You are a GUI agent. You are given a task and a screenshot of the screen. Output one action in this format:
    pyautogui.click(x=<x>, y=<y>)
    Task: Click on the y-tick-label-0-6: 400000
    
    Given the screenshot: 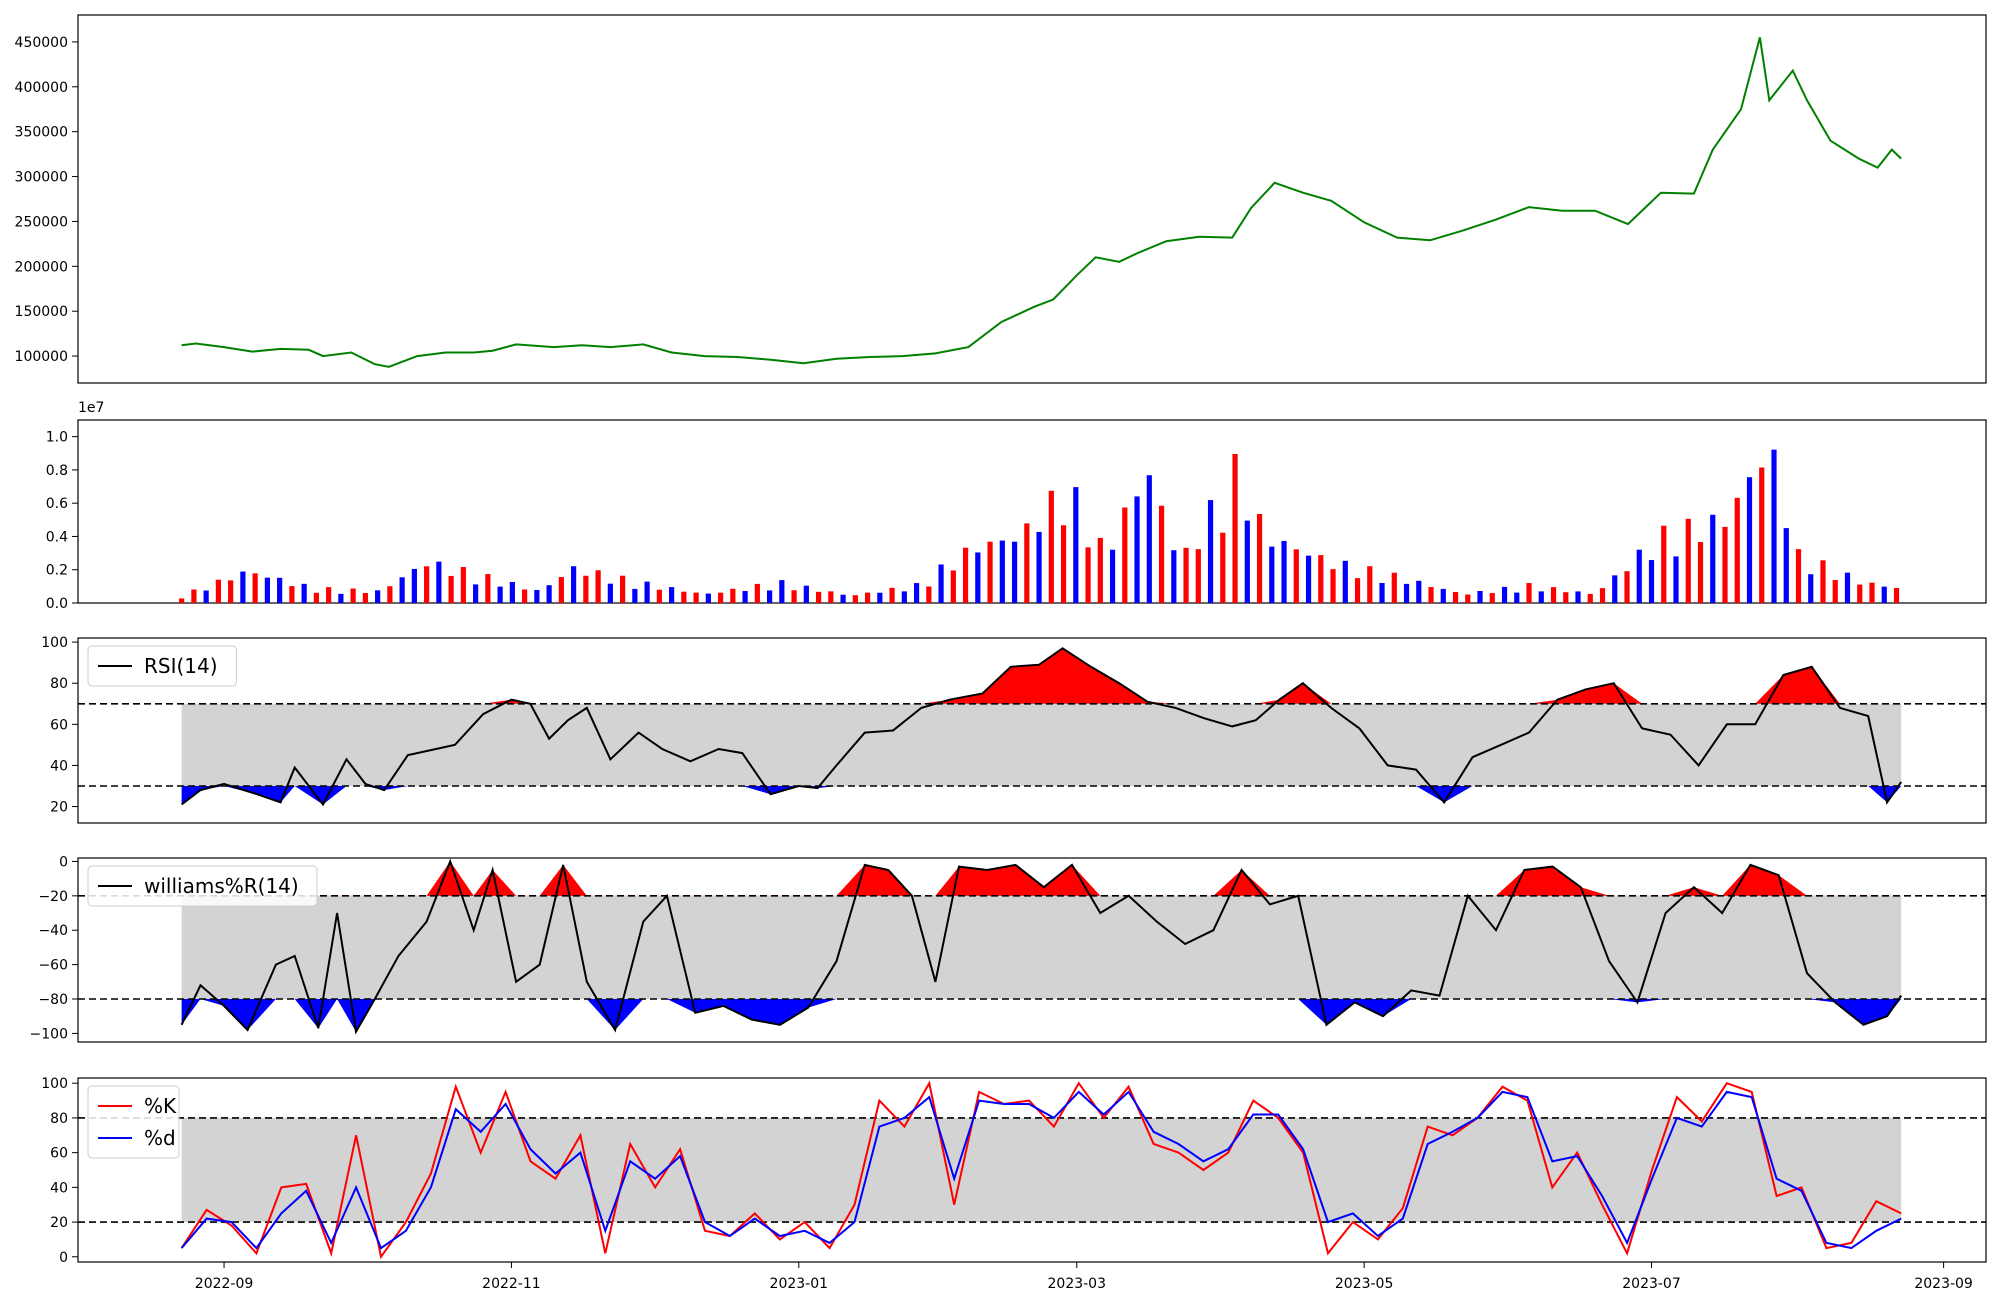 What is the action you would take?
    pyautogui.click(x=41, y=88)
    